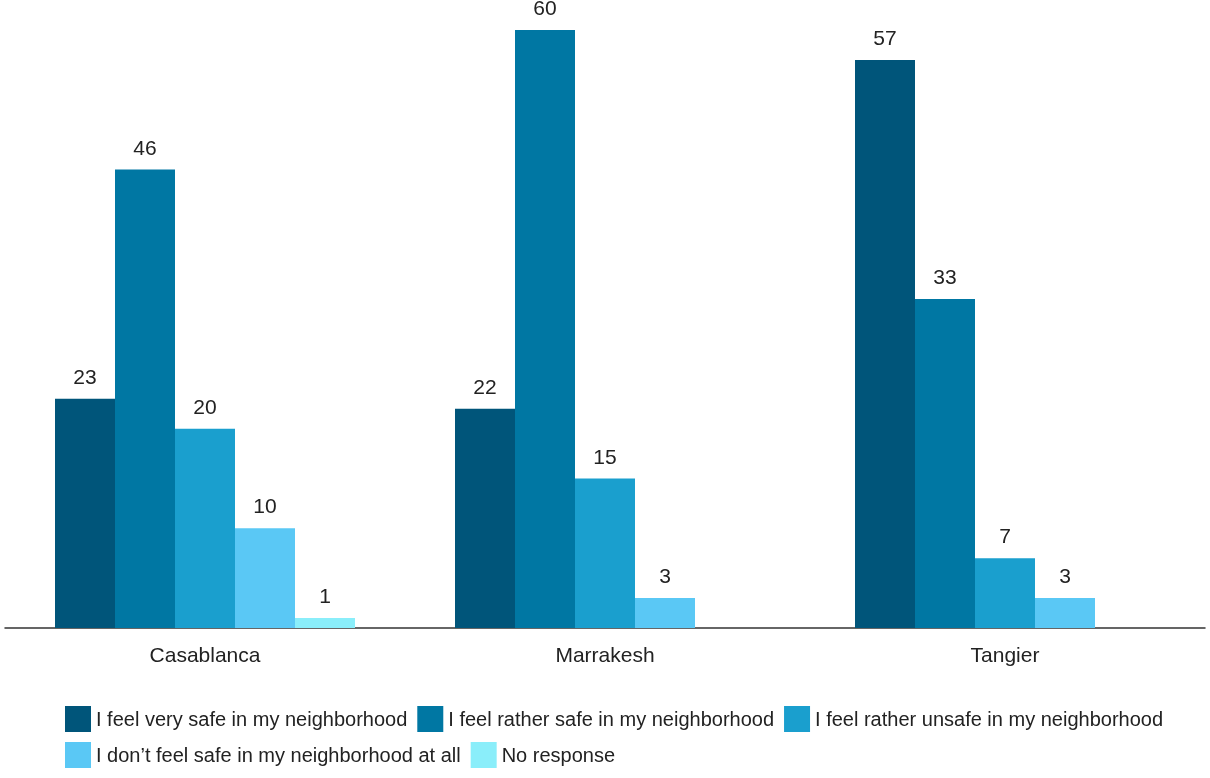 The width and height of the screenshot is (1210, 778). I want to click on data-label: 23, so click(85, 376).